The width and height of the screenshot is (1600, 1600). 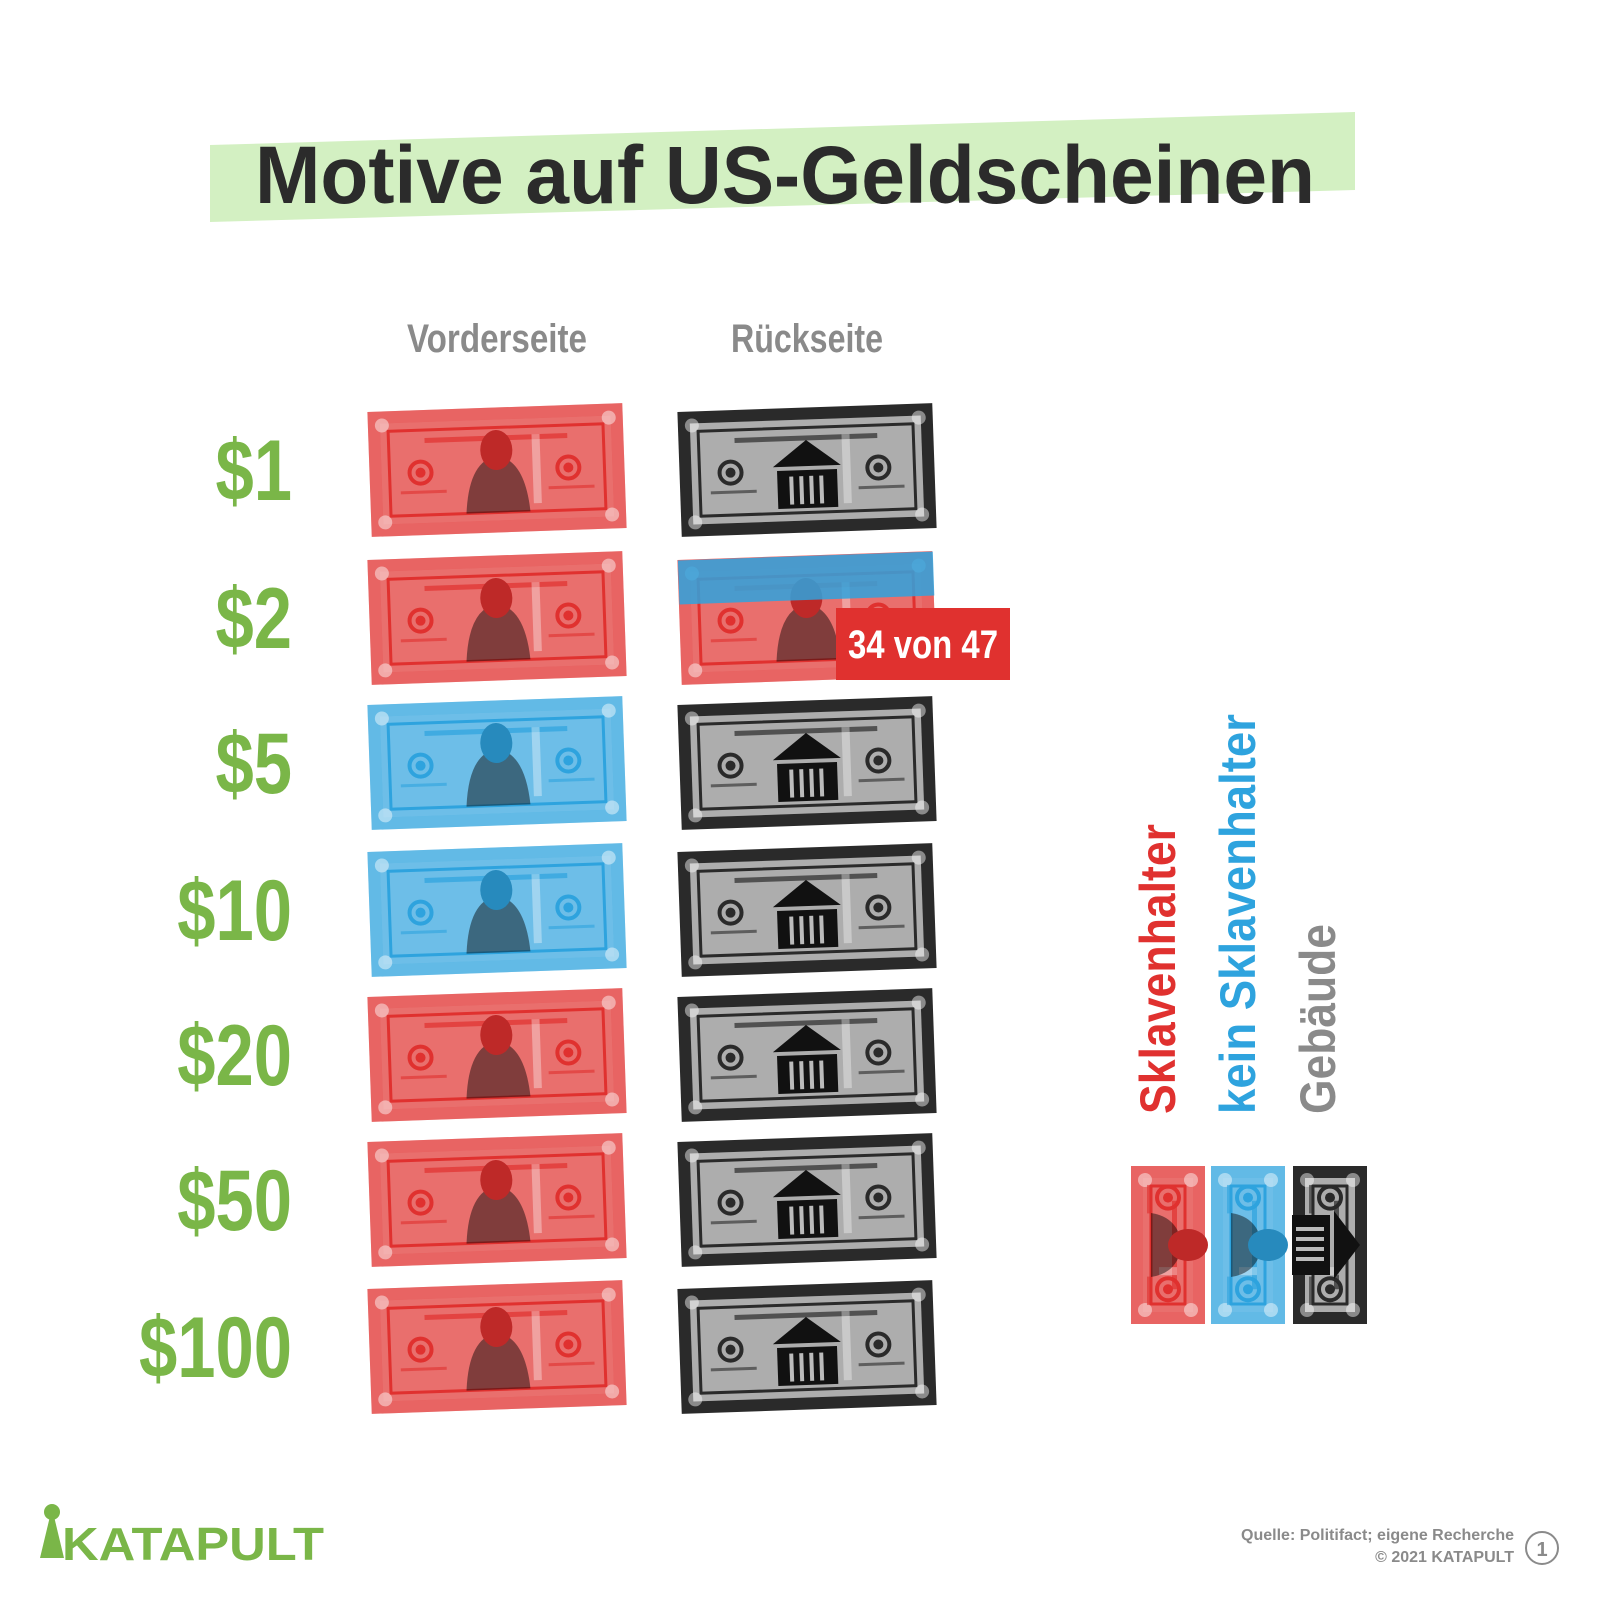 What do you see at coordinates (234, 1201) in the screenshot?
I see `denomination: $50` at bounding box center [234, 1201].